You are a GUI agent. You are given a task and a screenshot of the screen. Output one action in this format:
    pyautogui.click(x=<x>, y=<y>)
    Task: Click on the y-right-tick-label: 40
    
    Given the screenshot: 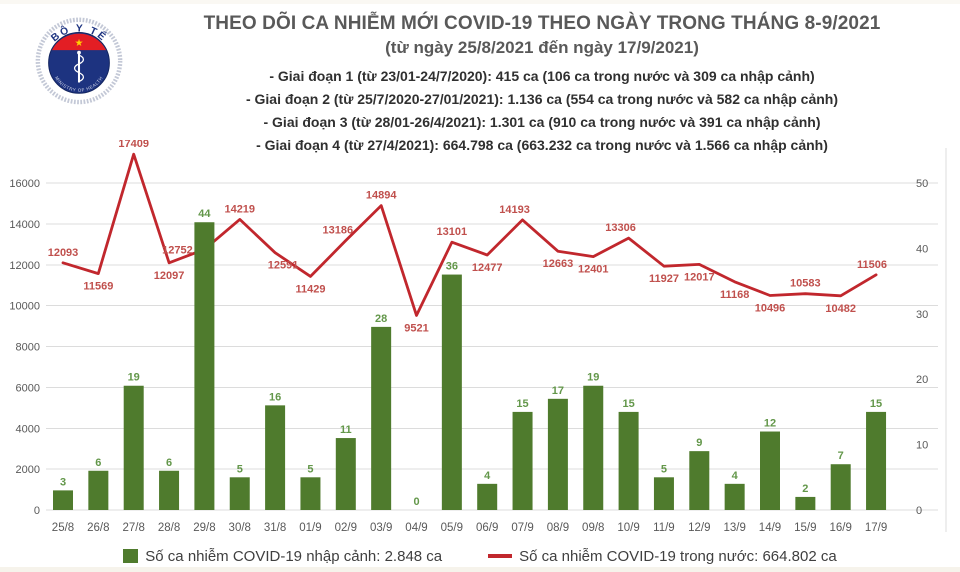 What is the action you would take?
    pyautogui.click(x=922, y=249)
    